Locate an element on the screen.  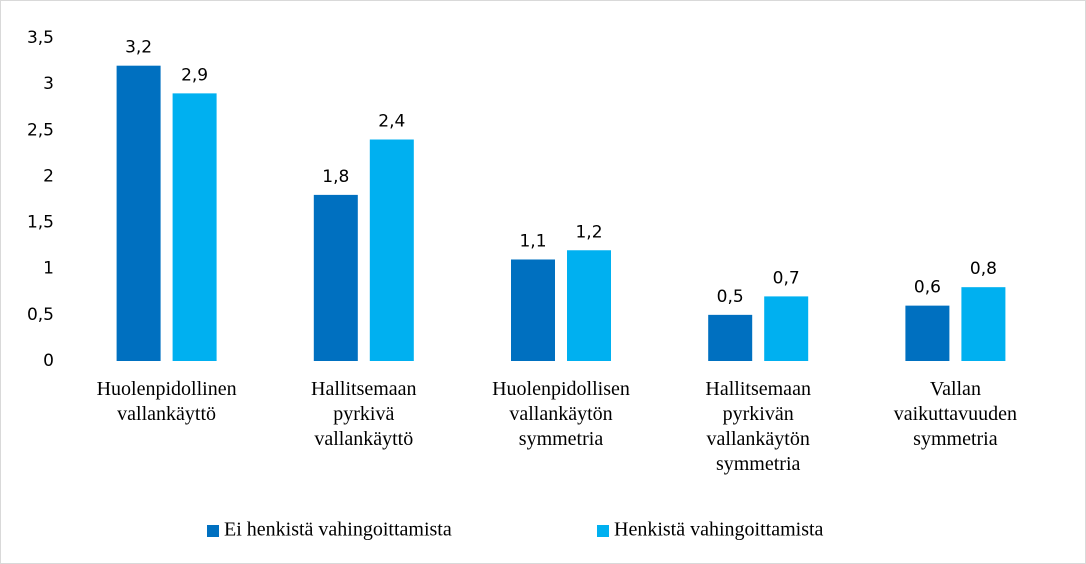
y-tick-label: 0,5 is located at coordinates (40, 315).